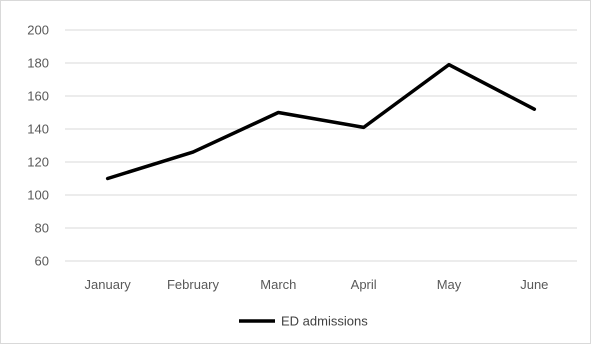 The width and height of the screenshot is (591, 348). I want to click on legend-label: ED admissions, so click(324, 321).